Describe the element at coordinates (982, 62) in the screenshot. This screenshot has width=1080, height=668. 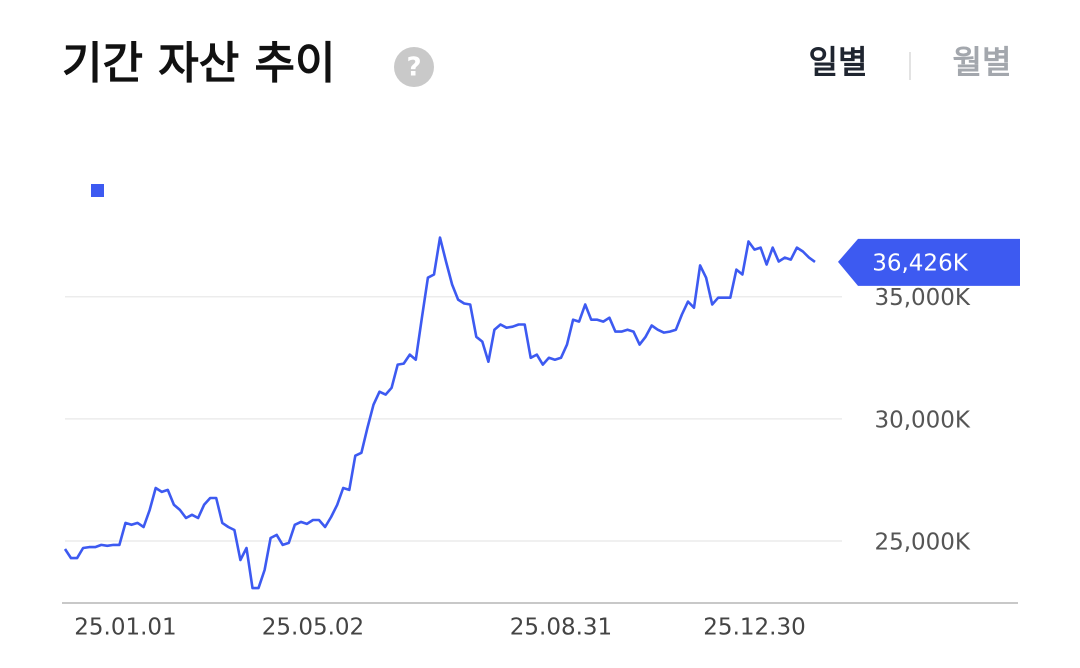
I see `tab-monthly: 월별` at that location.